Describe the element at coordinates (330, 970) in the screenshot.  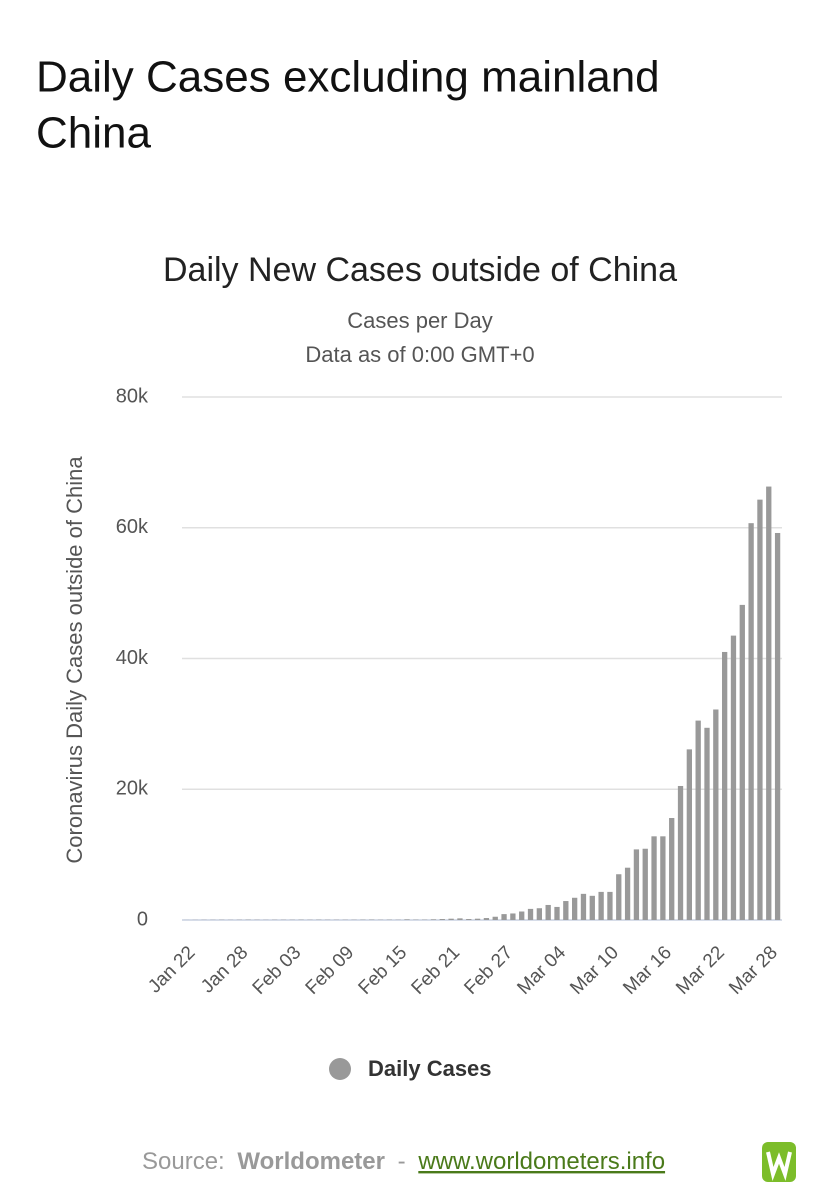
I see `x-tick-label: Feb 09` at that location.